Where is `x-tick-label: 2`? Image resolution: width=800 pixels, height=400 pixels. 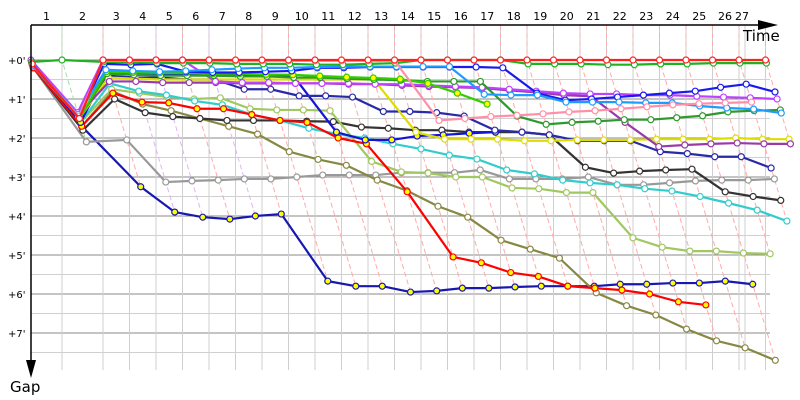 x-tick-label: 2 is located at coordinates (82, 16).